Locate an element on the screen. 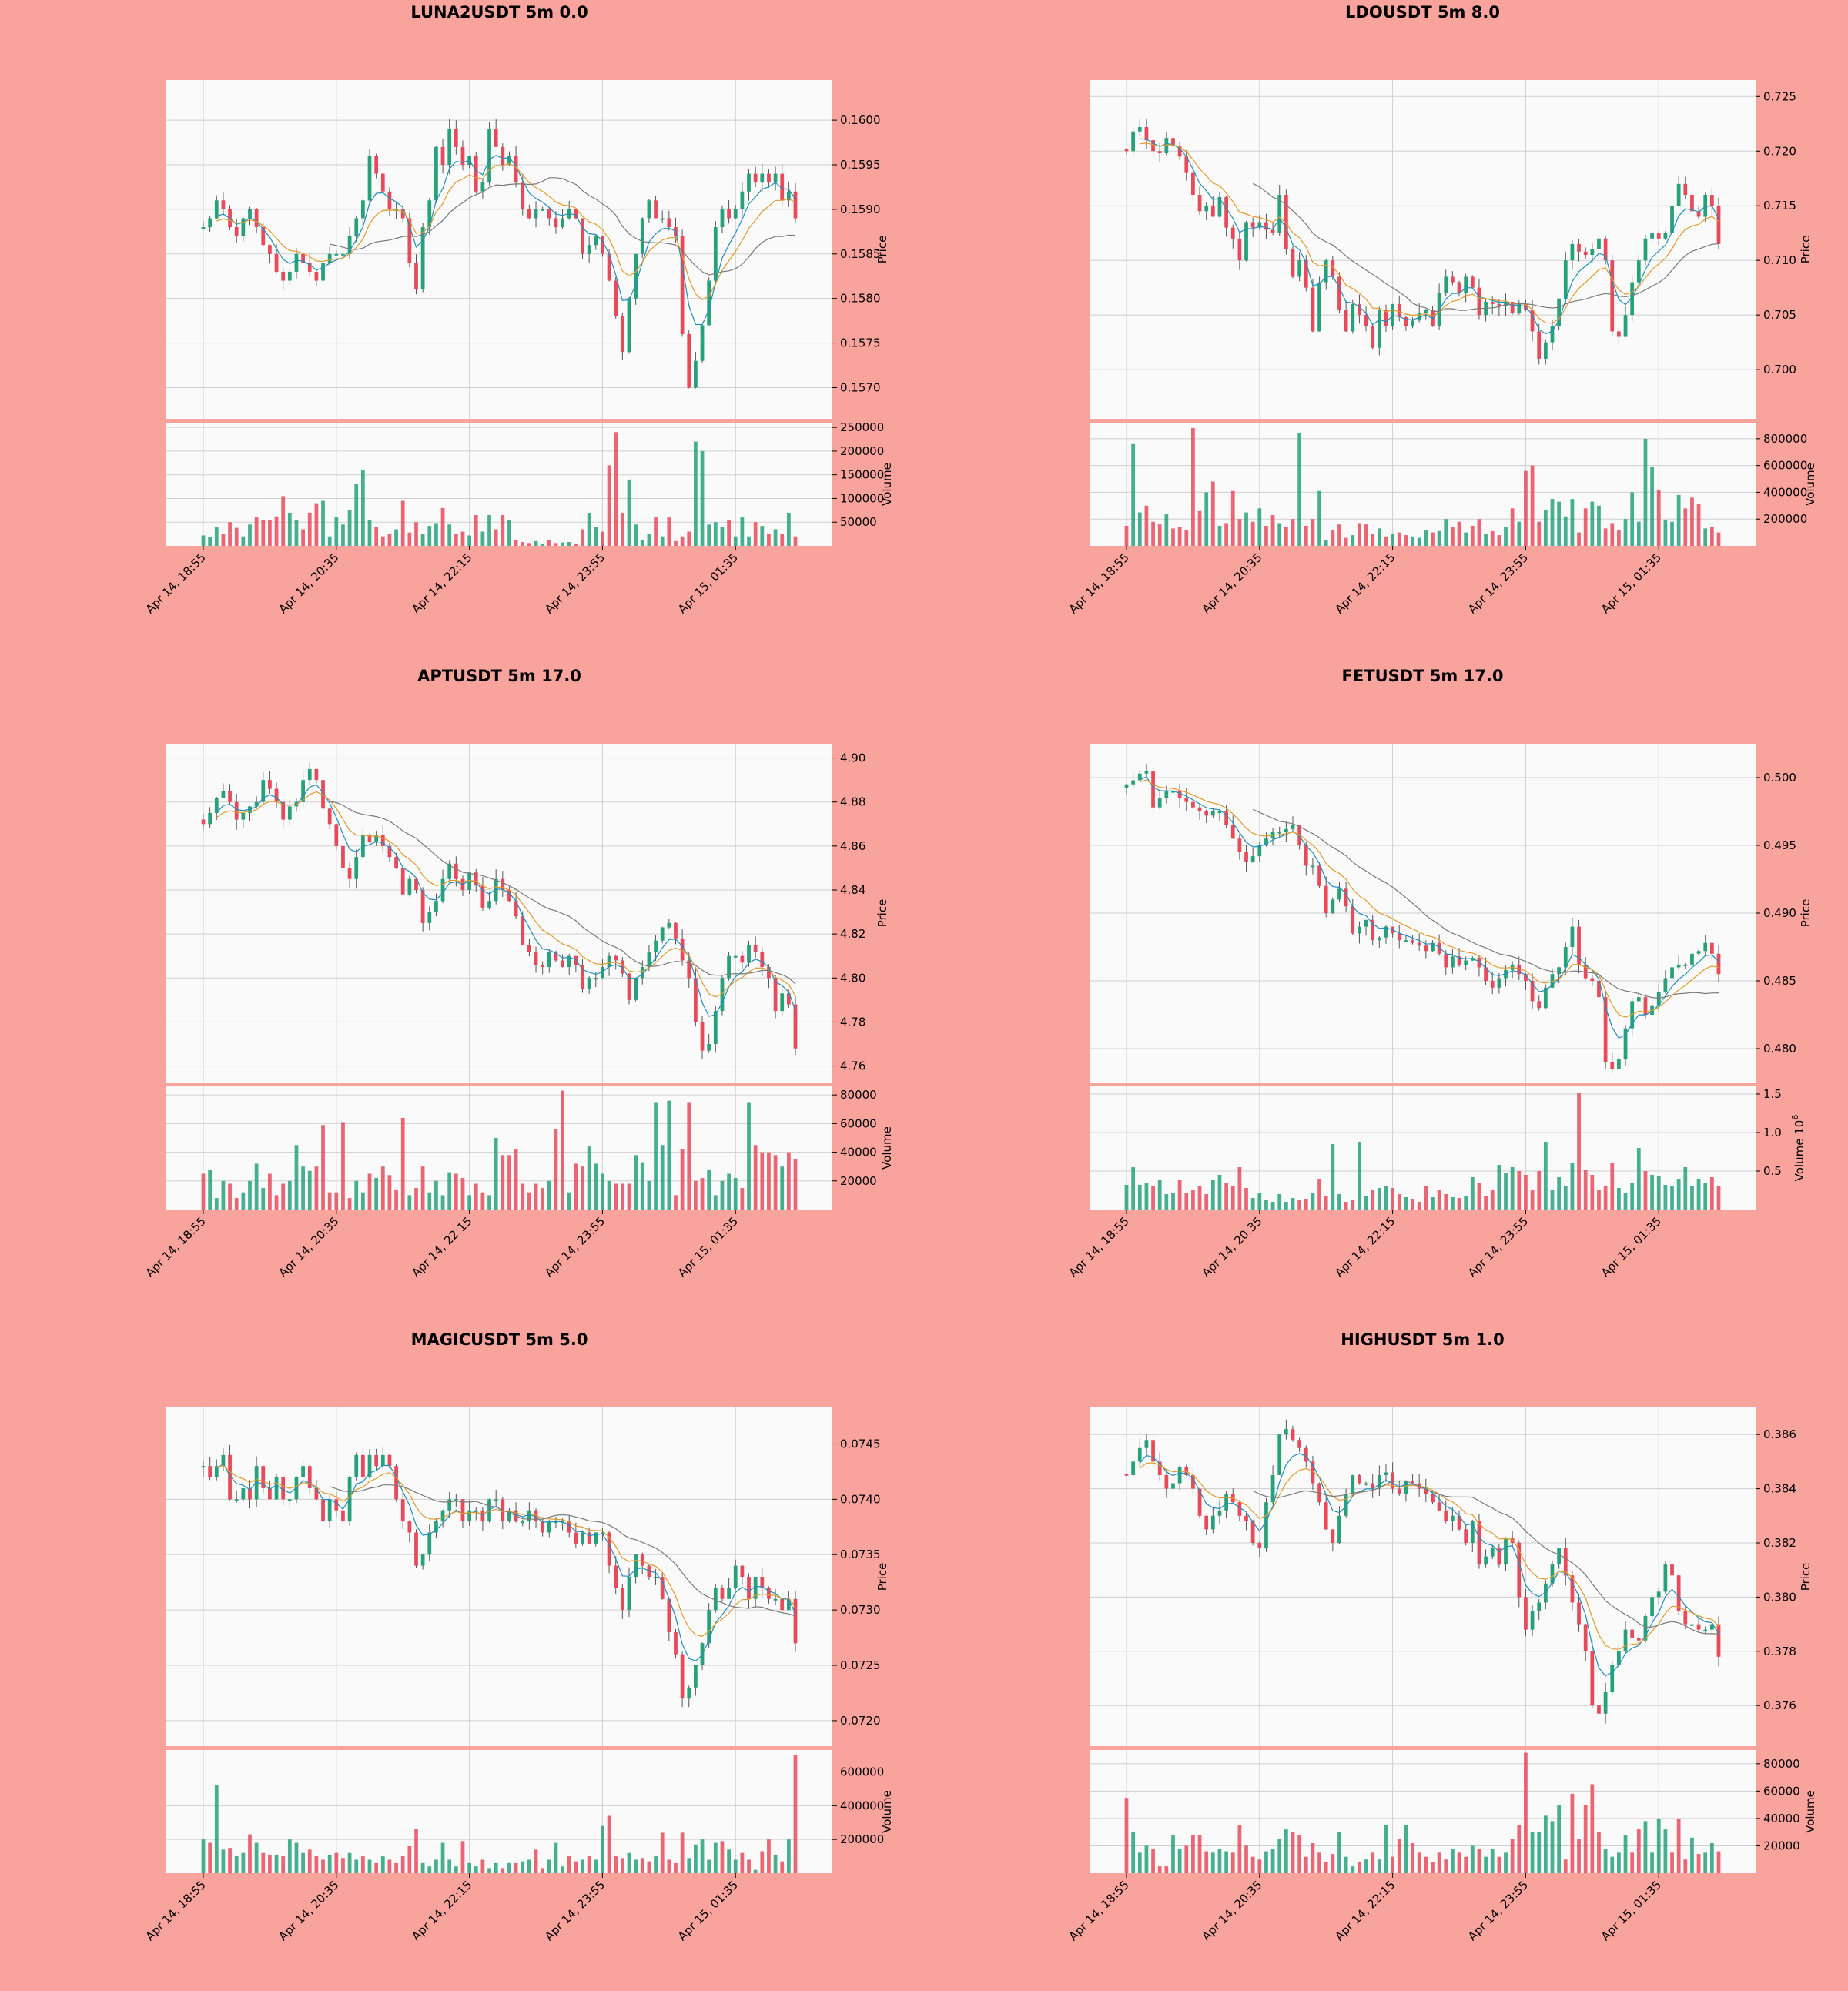 This screenshot has width=1848, height=1991. x-tick-label: Apr 14, 18:55 is located at coordinates (1099, 1247).